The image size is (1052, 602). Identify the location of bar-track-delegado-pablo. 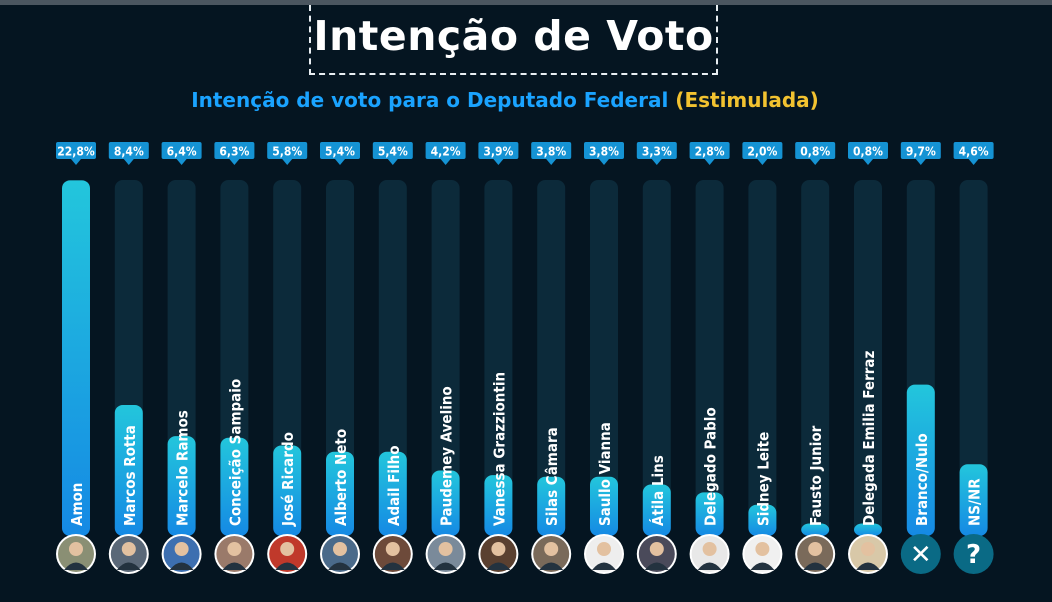
(709, 358).